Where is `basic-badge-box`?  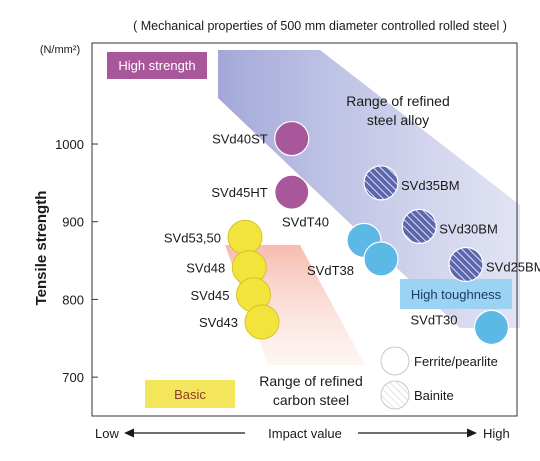
basic-badge-box is located at coordinates (190, 394).